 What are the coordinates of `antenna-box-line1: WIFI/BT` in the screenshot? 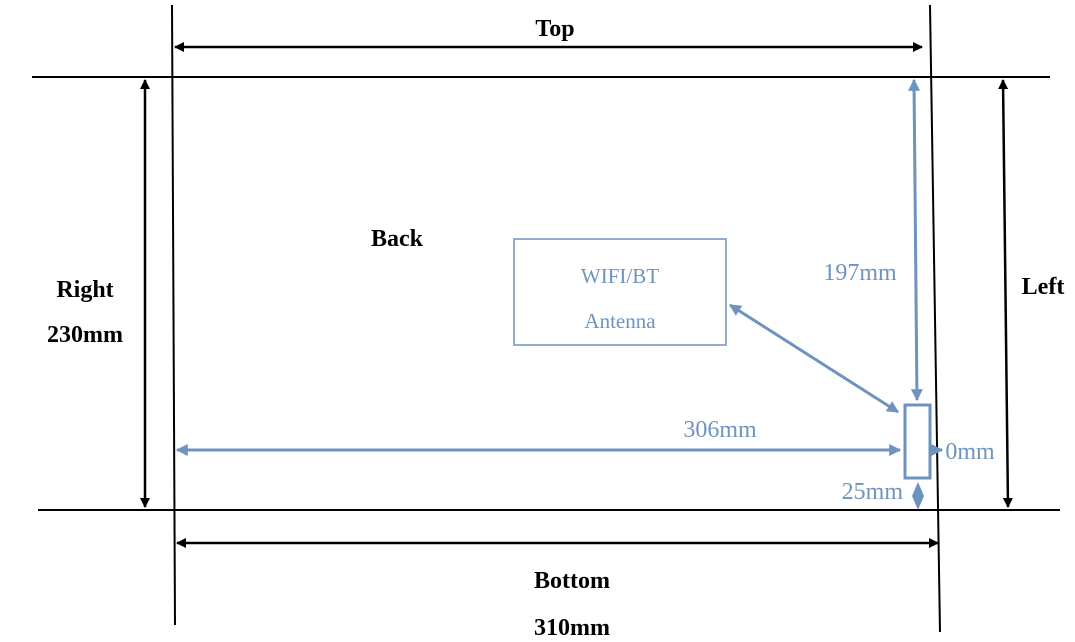 It's located at (620, 276).